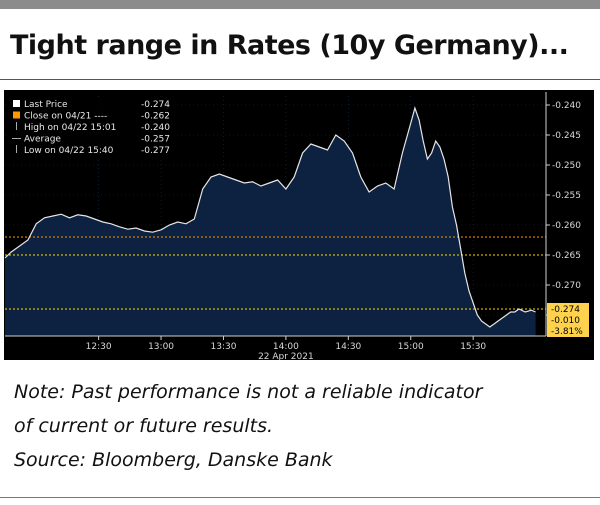  I want to click on x-axis-date-label: 22 Apr 2021, so click(286, 356).